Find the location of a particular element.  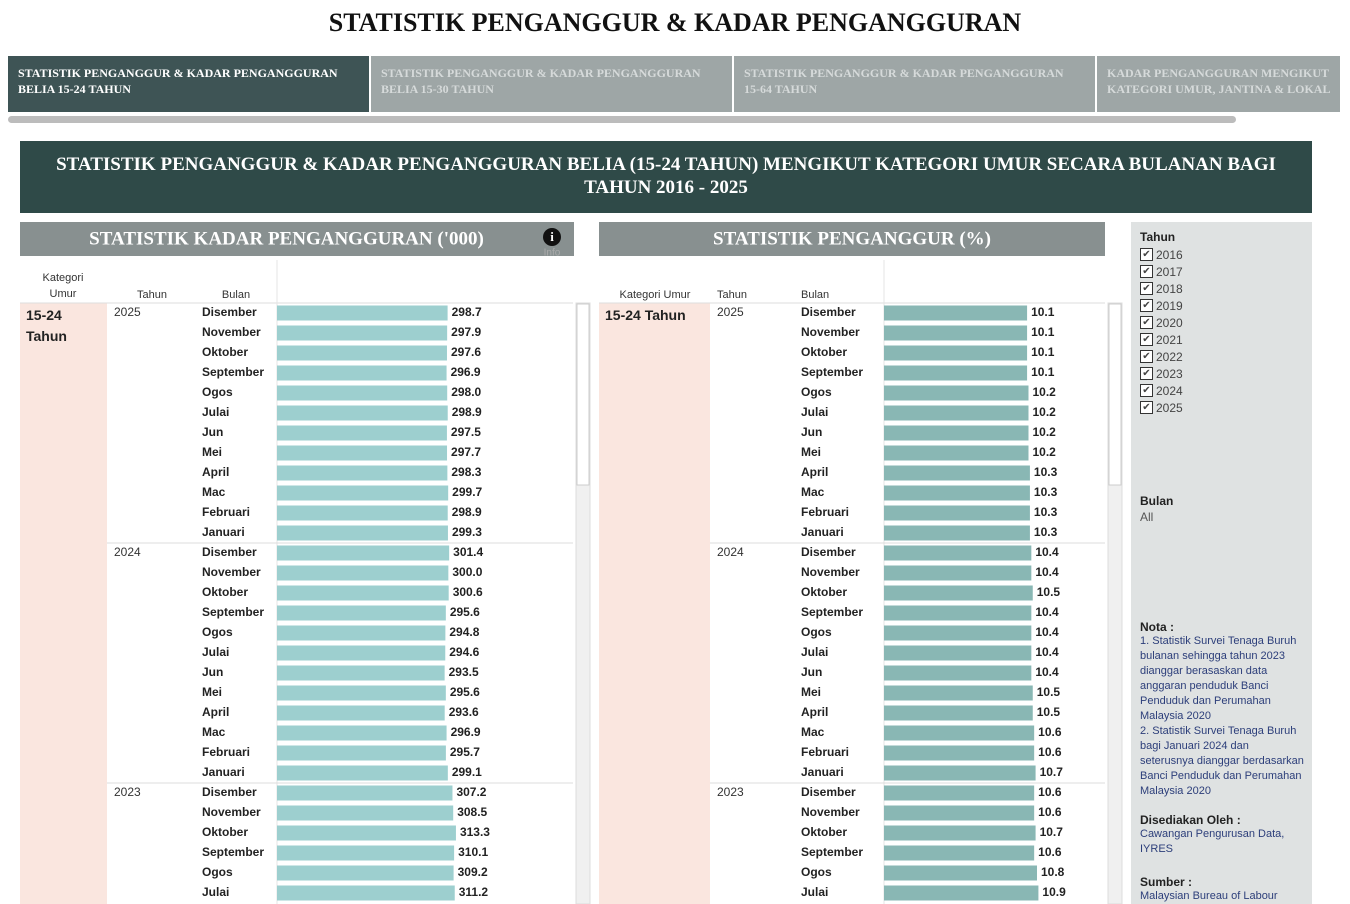

value-label: 297.7 is located at coordinates (466, 452).